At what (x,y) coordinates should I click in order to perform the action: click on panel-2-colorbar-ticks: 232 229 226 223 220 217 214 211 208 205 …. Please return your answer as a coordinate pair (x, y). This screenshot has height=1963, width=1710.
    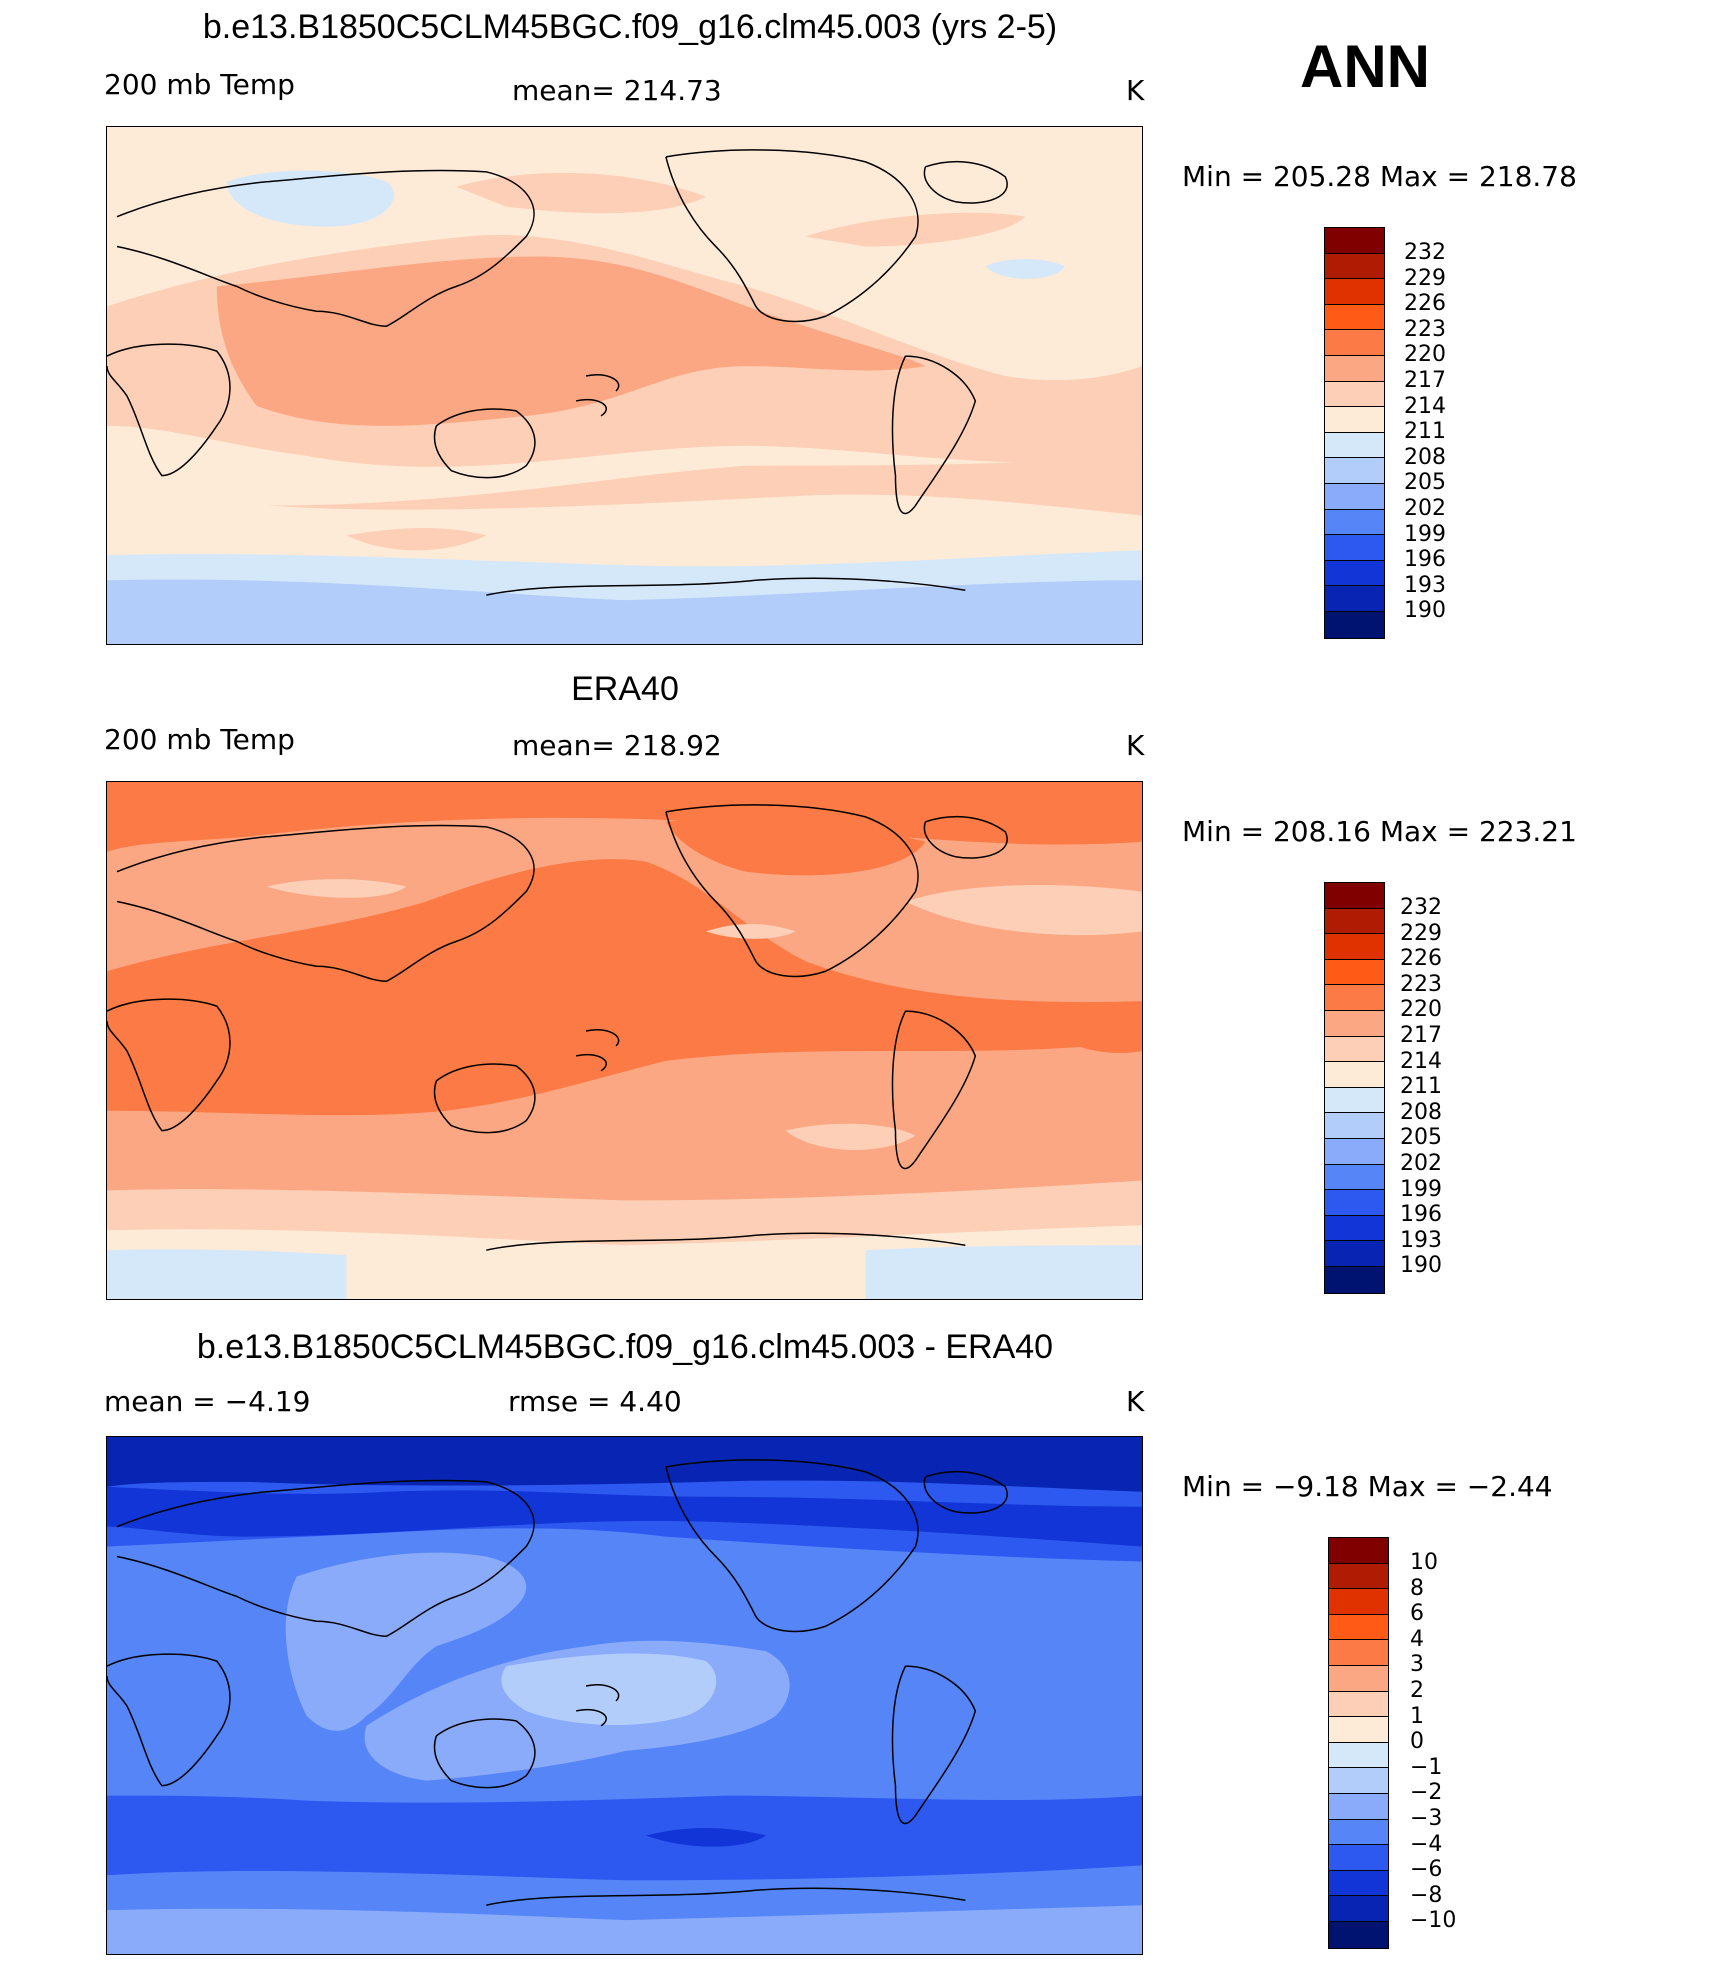
    Looking at the image, I should click on (1421, 1087).